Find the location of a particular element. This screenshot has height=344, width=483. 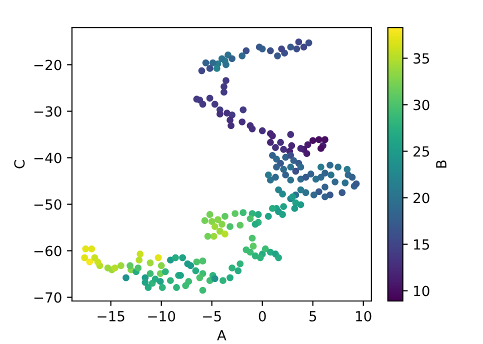

y-tick-label: −50 is located at coordinates (48, 204).